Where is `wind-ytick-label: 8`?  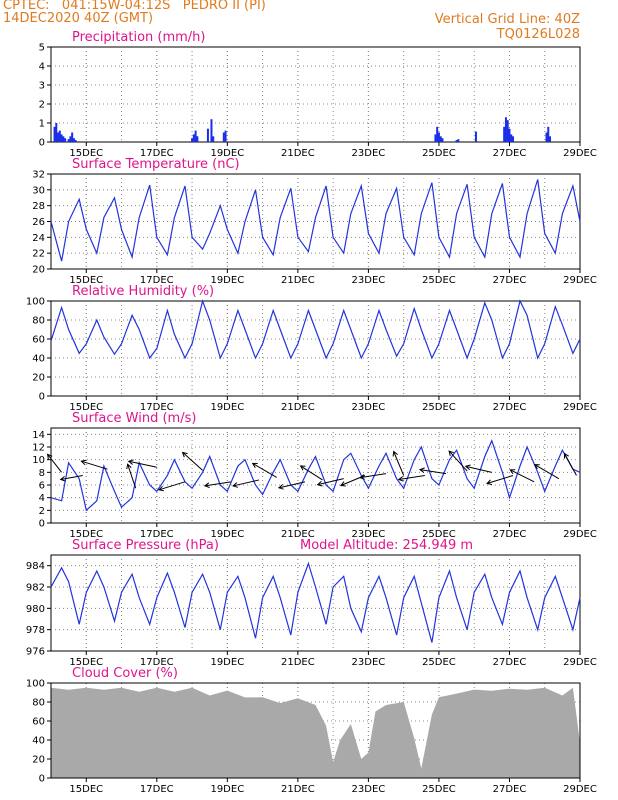 wind-ytick-label: 8 is located at coordinates (42, 473).